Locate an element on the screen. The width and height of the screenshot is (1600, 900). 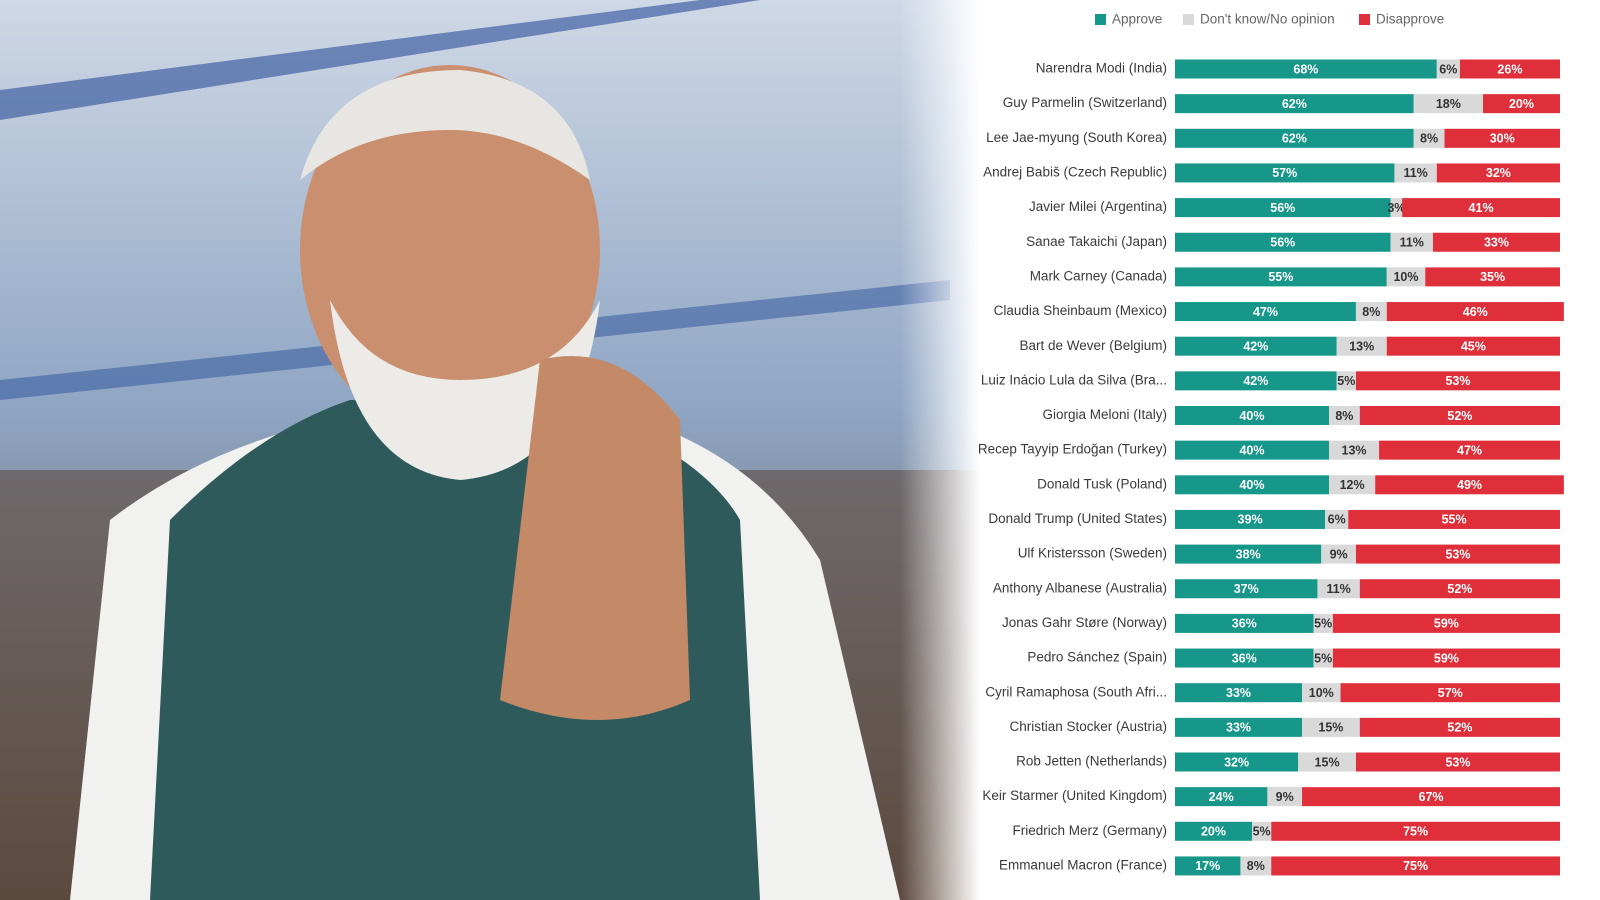
legend-label: Disapprove is located at coordinates (1410, 19).